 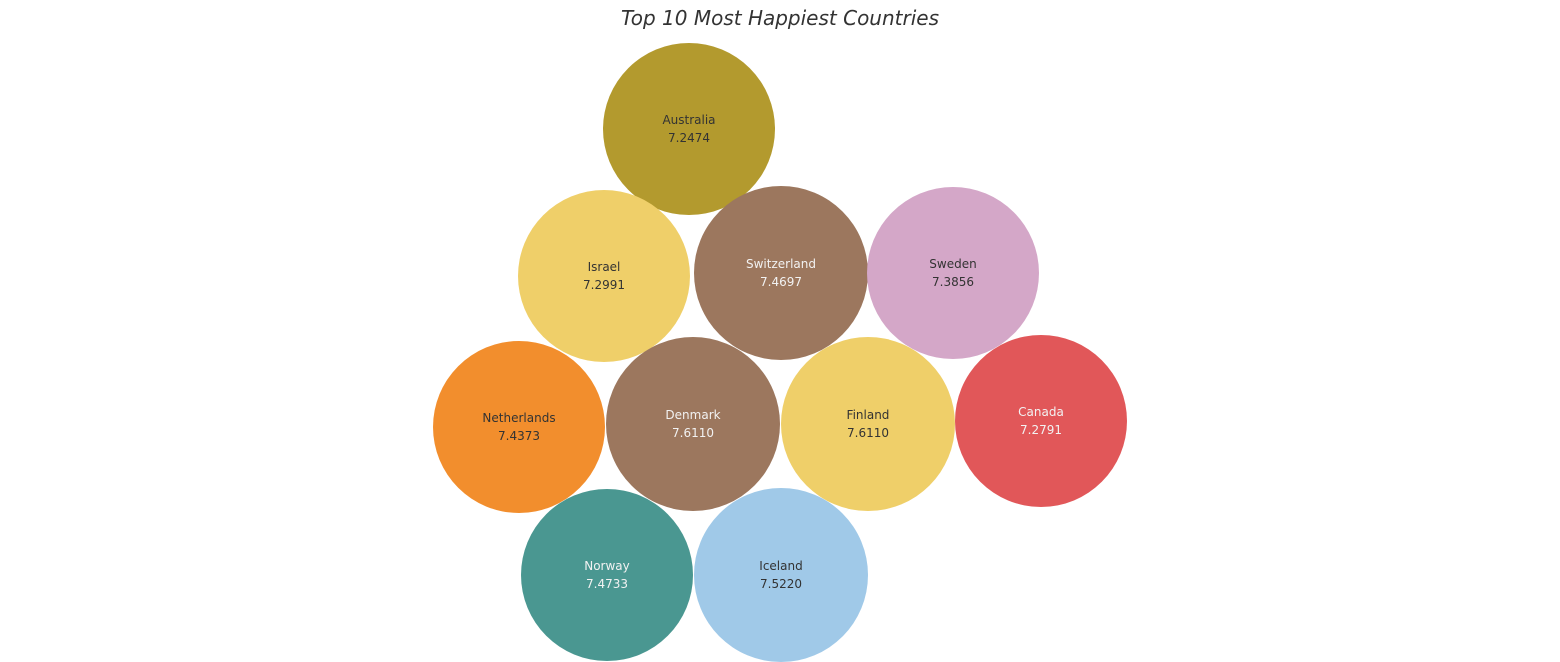 What do you see at coordinates (868, 415) in the screenshot?
I see `bubble-country-label: Finland` at bounding box center [868, 415].